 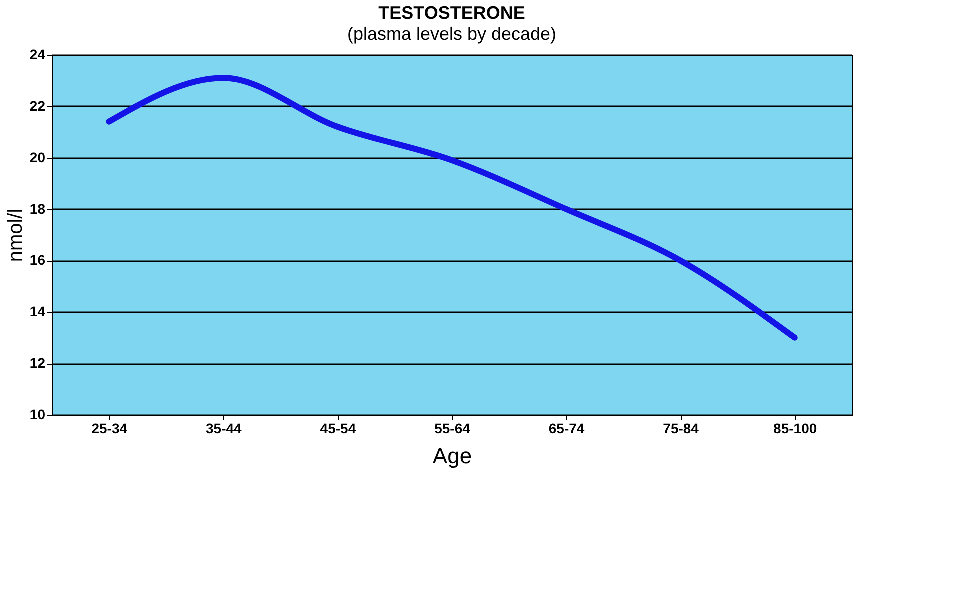 What do you see at coordinates (38, 312) in the screenshot?
I see `y-tick-label: 14` at bounding box center [38, 312].